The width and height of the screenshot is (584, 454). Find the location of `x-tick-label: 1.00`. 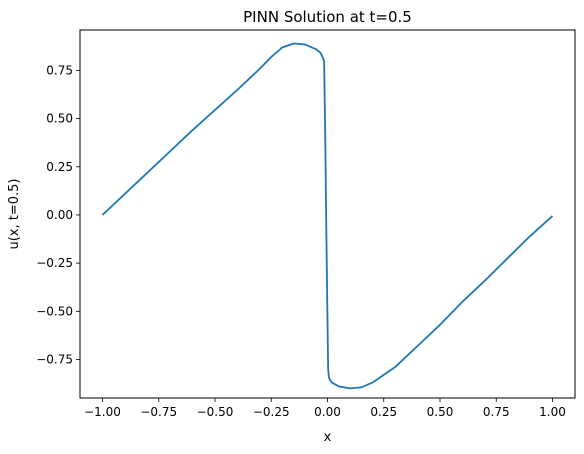

x-tick-label: 1.00 is located at coordinates (552, 412).